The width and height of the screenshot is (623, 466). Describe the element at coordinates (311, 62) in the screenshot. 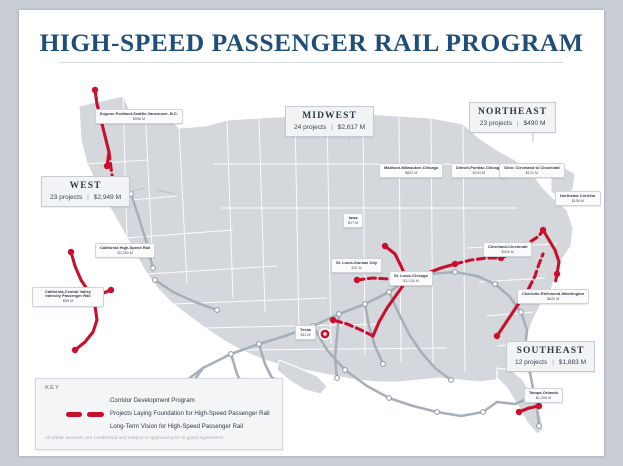

I see `title-divider` at that location.